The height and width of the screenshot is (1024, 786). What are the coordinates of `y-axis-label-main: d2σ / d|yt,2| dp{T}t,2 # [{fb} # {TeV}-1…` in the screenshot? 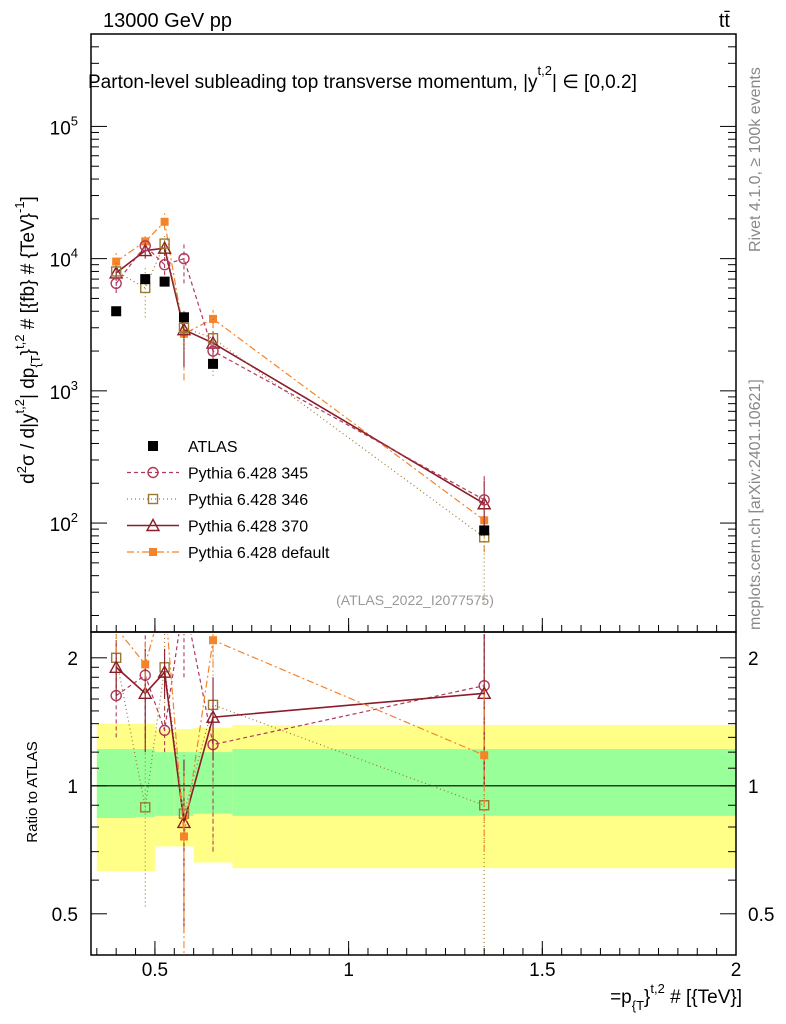 It's located at (27, 340).